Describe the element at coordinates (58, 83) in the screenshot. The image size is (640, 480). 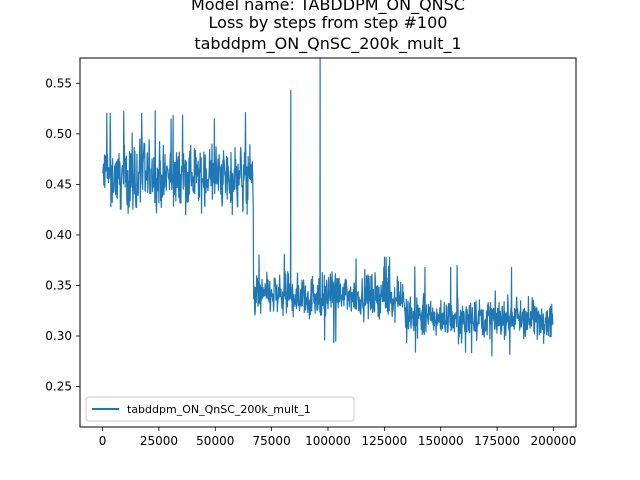
I see `y-tick-label: 0.55` at that location.